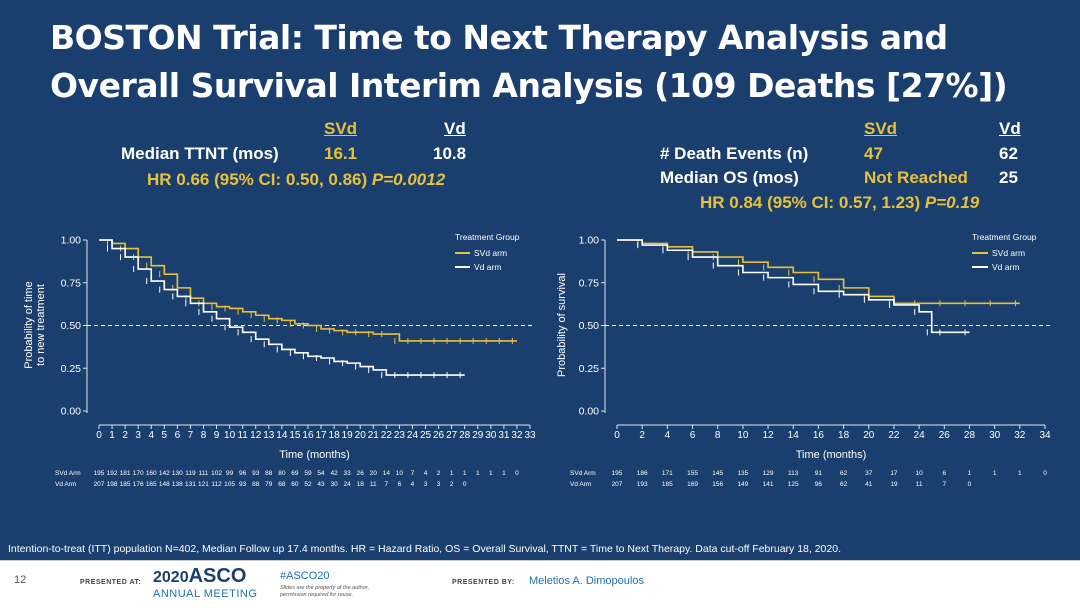 This screenshot has width=1080, height=608. What do you see at coordinates (995, 435) in the screenshot?
I see `os-x-tick-label: 30` at bounding box center [995, 435].